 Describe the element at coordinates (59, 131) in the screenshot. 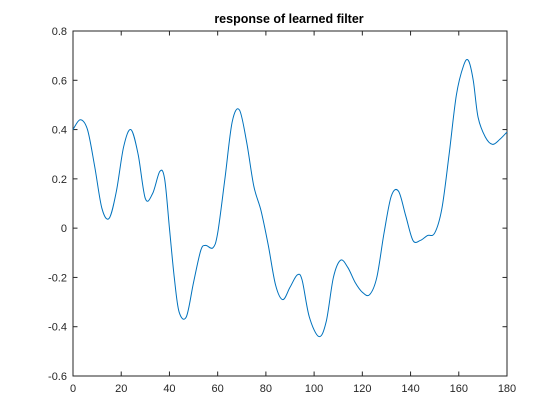

I see `y-tick-label: 0.4` at that location.